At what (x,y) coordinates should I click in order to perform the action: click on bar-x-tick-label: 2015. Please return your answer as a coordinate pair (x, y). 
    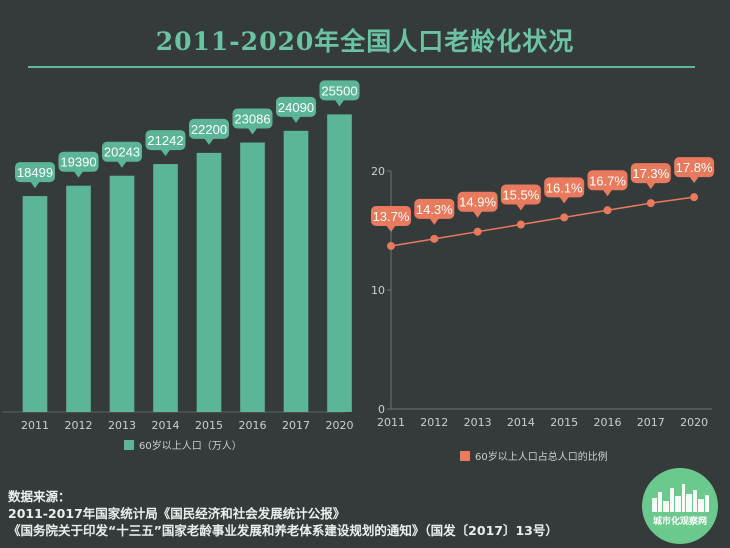
    Looking at the image, I should click on (209, 425).